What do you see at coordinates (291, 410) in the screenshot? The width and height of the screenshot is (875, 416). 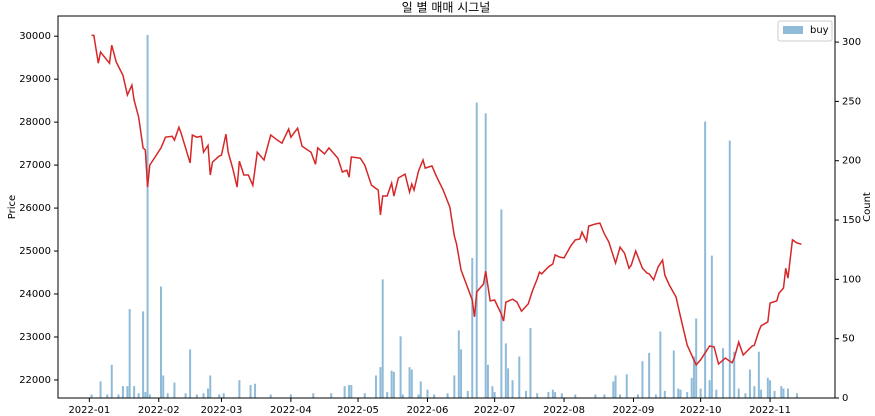 I see `x-tick-label: 2022-04` at bounding box center [291, 410].